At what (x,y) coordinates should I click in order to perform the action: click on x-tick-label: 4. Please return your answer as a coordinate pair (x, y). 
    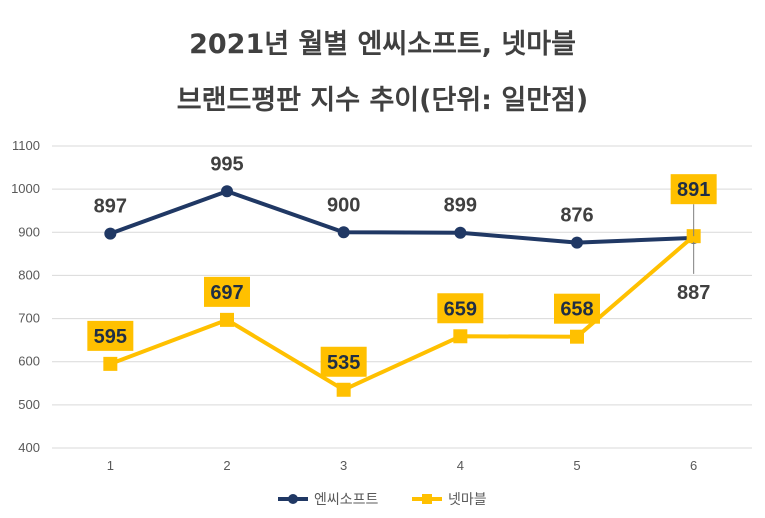
    Looking at the image, I should click on (460, 465).